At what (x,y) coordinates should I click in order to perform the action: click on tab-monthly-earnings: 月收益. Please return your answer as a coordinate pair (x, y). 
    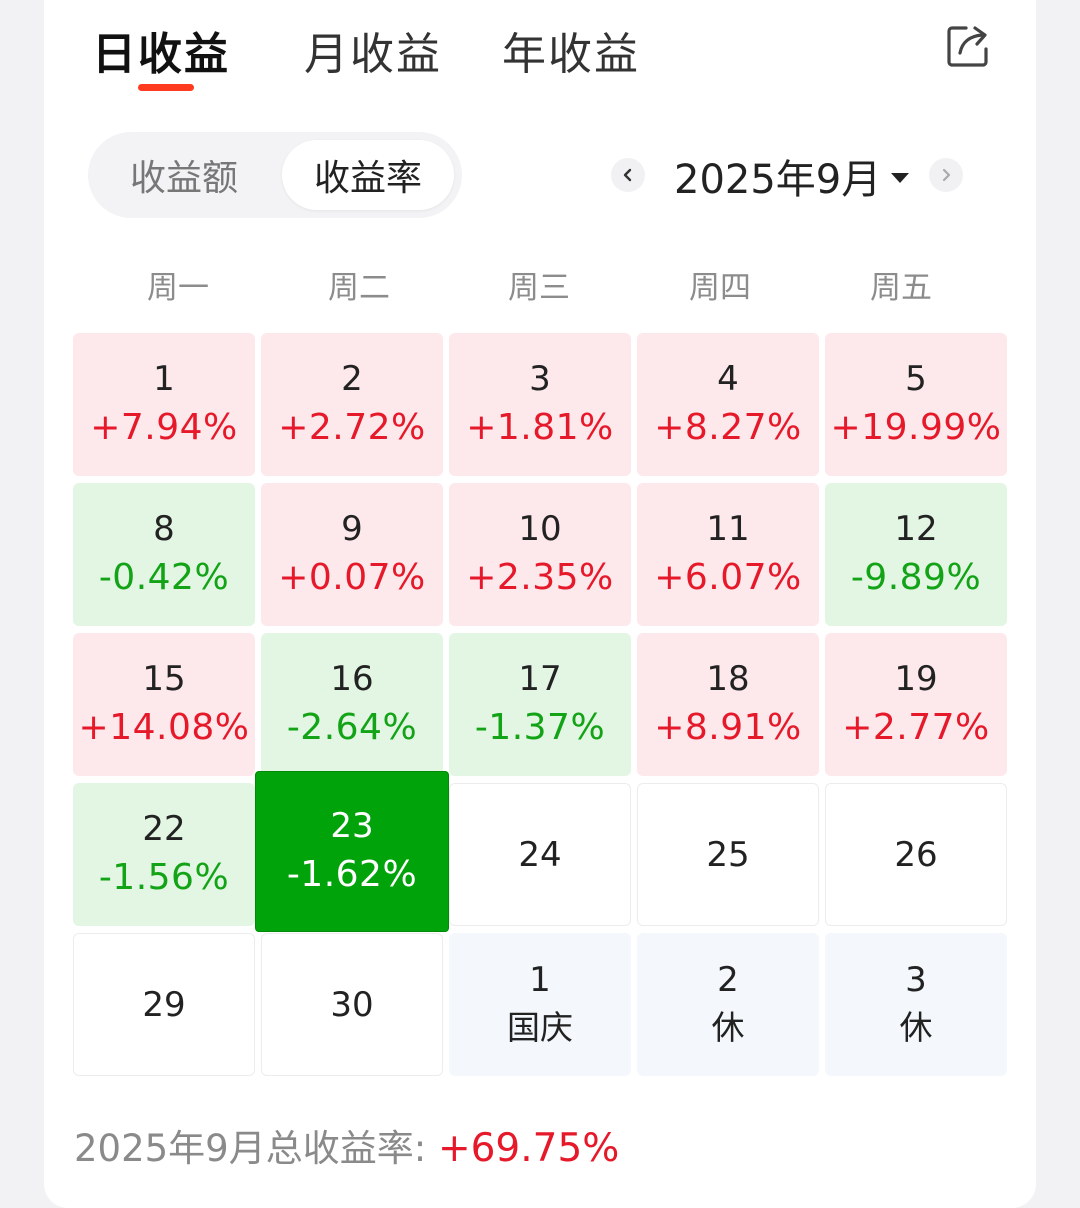
    Looking at the image, I should click on (373, 54).